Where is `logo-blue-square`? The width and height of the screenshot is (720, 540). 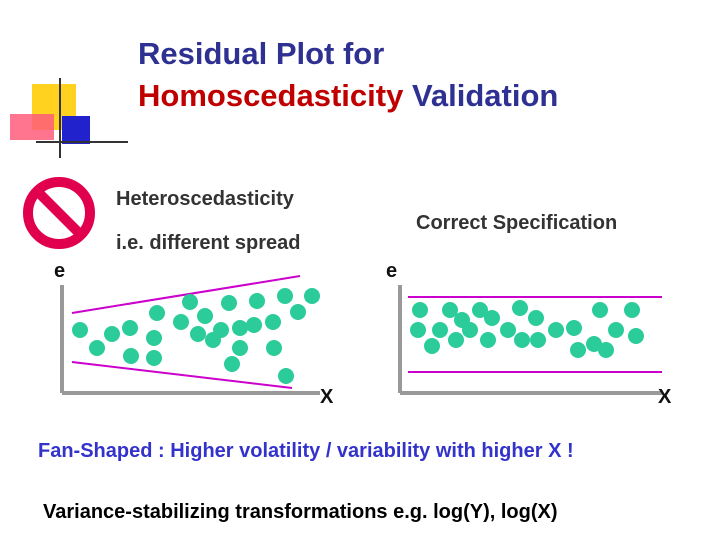
logo-blue-square is located at coordinates (76, 130).